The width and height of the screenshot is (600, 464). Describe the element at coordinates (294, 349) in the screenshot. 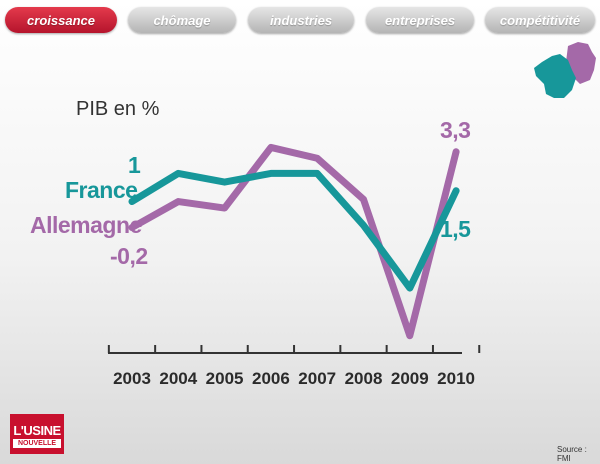

I see `x-axis-ticks` at that location.